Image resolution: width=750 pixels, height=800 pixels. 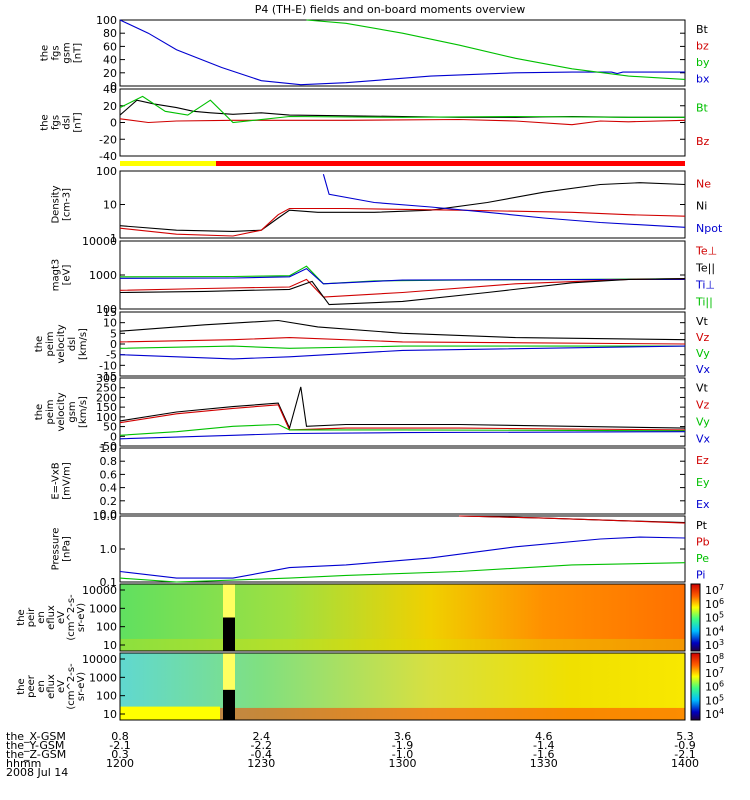 I want to click on y-tick-label: 300, so click(x=106, y=378).